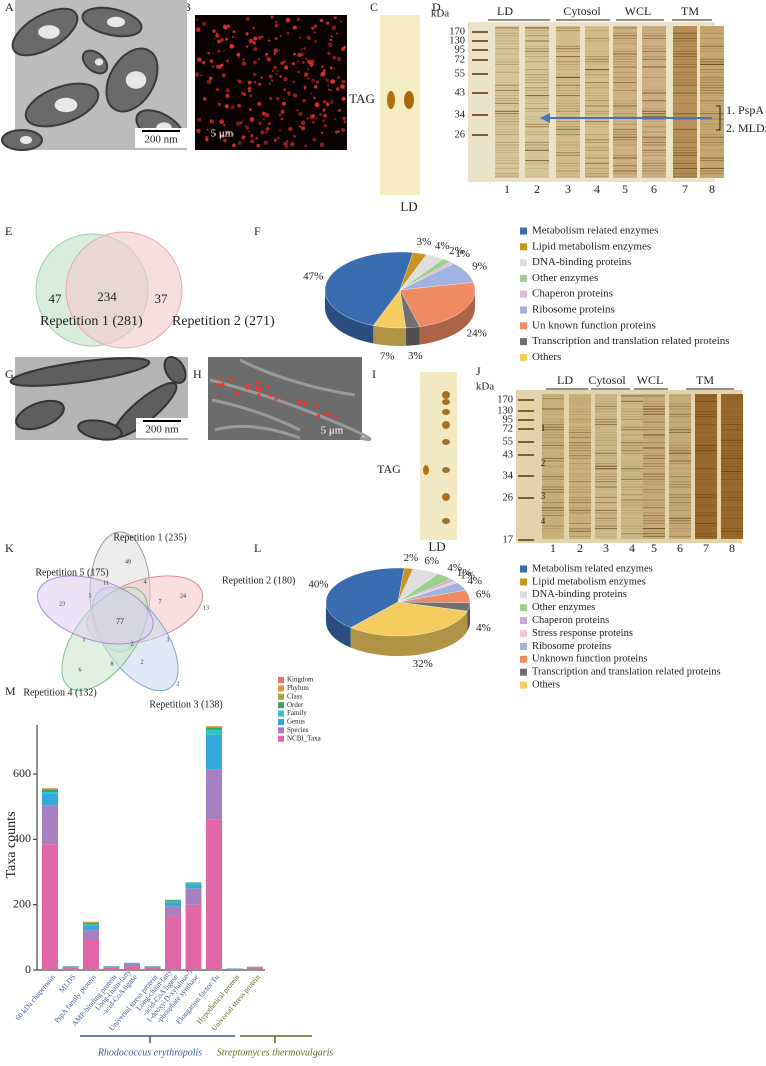 Image resolution: width=766 pixels, height=1066 pixels. What do you see at coordinates (161, 138) in the screenshot?
I see `scale-box` at bounding box center [161, 138].